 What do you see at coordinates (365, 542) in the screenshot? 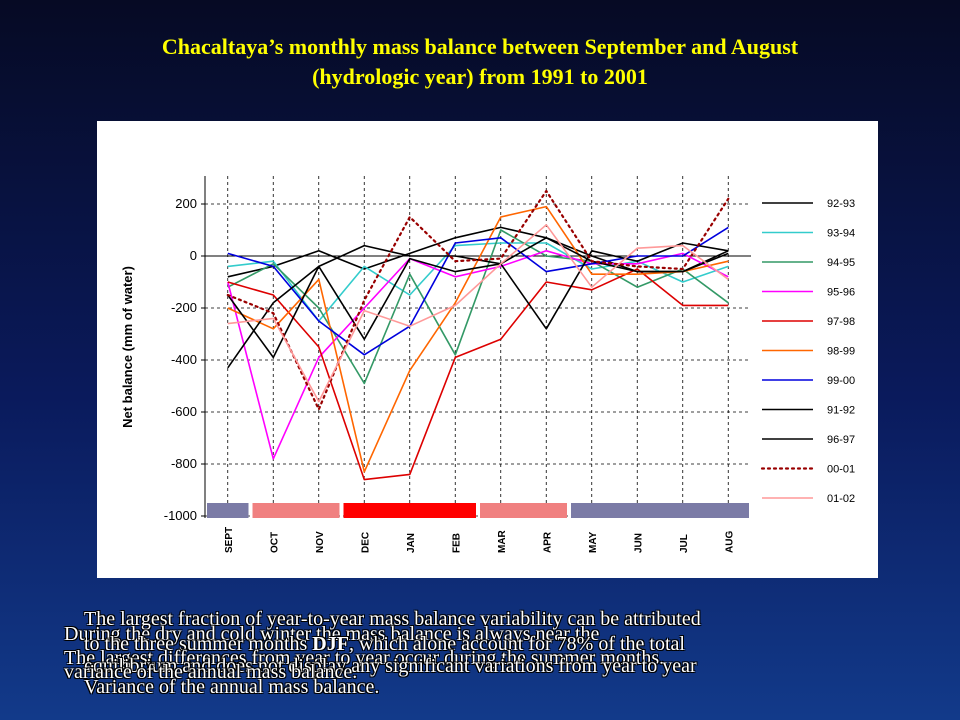
I see `x-tick-label: DEC` at bounding box center [365, 542].